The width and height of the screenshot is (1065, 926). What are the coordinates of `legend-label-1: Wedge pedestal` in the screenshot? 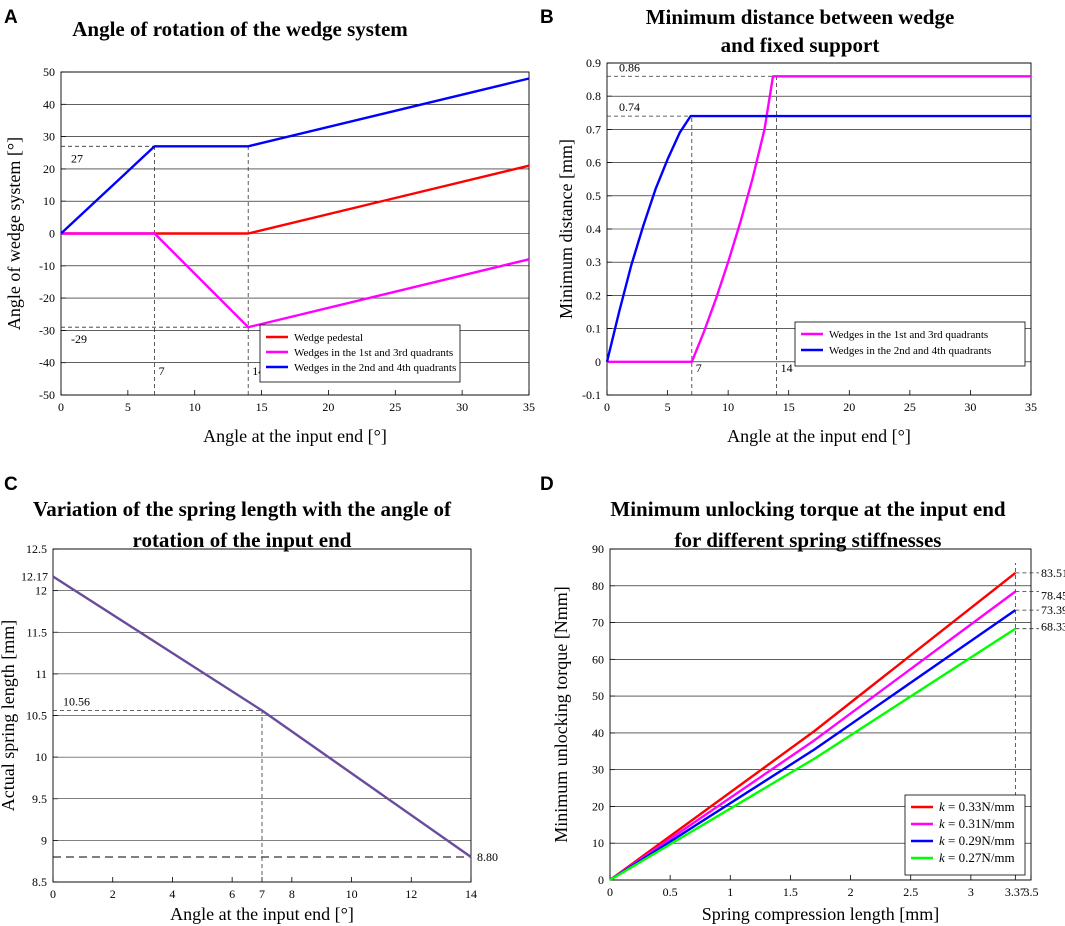 It's located at (328, 338).